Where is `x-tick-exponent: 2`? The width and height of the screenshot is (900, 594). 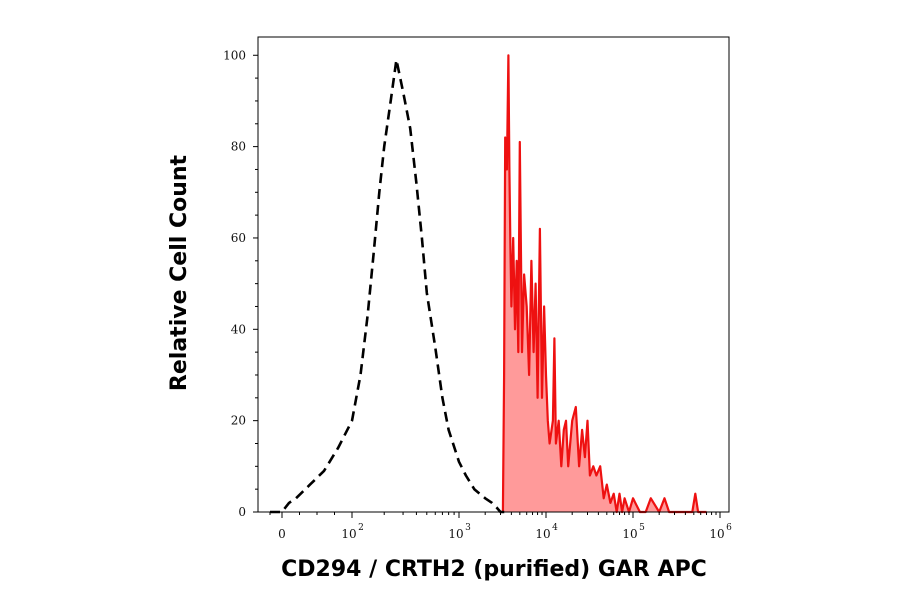 x-tick-exponent: 2 is located at coordinates (361, 528).